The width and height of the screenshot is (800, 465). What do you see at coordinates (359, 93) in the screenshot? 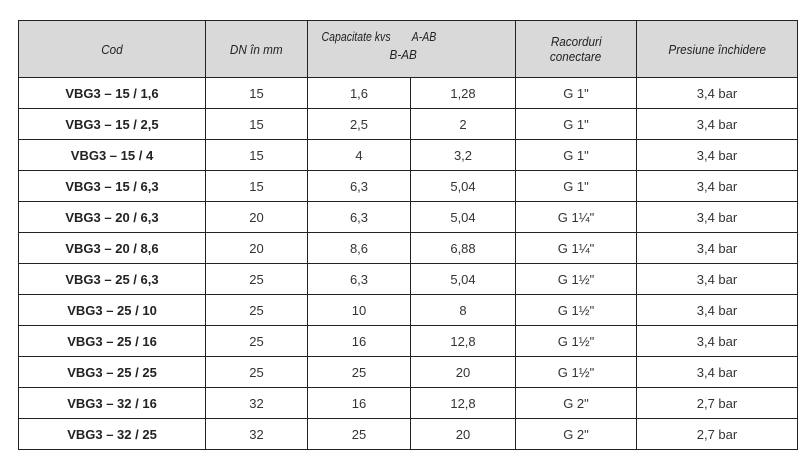
I see `cell-a-ab: 1,6` at bounding box center [359, 93].